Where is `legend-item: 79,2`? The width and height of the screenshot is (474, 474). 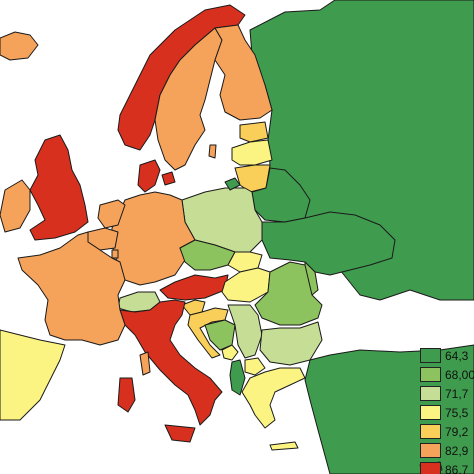 legend-item: 79,2 is located at coordinates (447, 431).